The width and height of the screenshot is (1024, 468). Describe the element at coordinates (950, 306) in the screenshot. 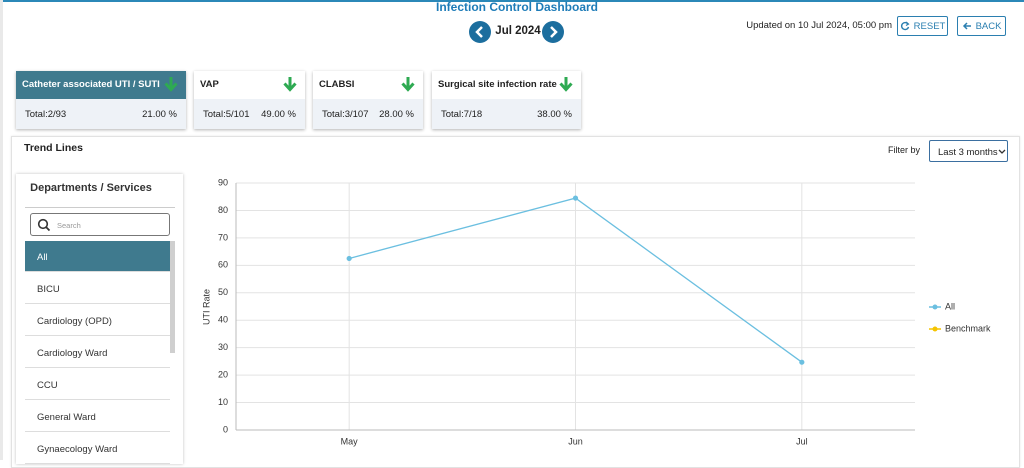

I see `legend-label: All` at that location.